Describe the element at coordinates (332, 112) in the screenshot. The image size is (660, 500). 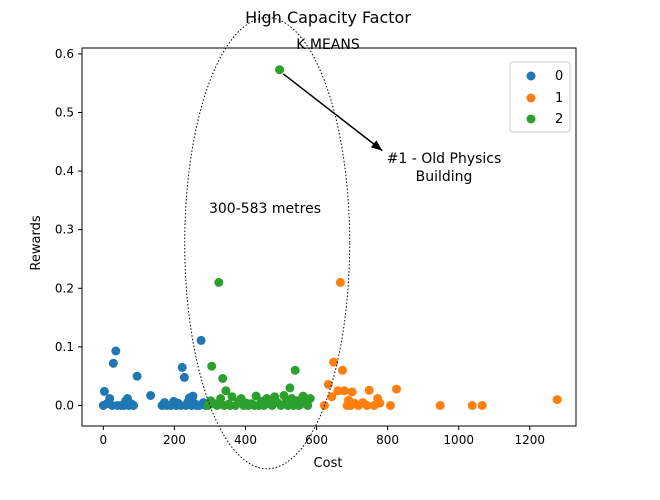
I see `annotation-arrow-line` at that location.